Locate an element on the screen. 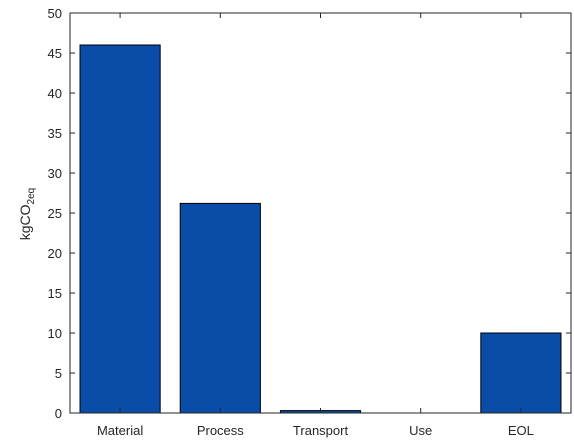  x-tick-label-eol: EOL is located at coordinates (521, 430).